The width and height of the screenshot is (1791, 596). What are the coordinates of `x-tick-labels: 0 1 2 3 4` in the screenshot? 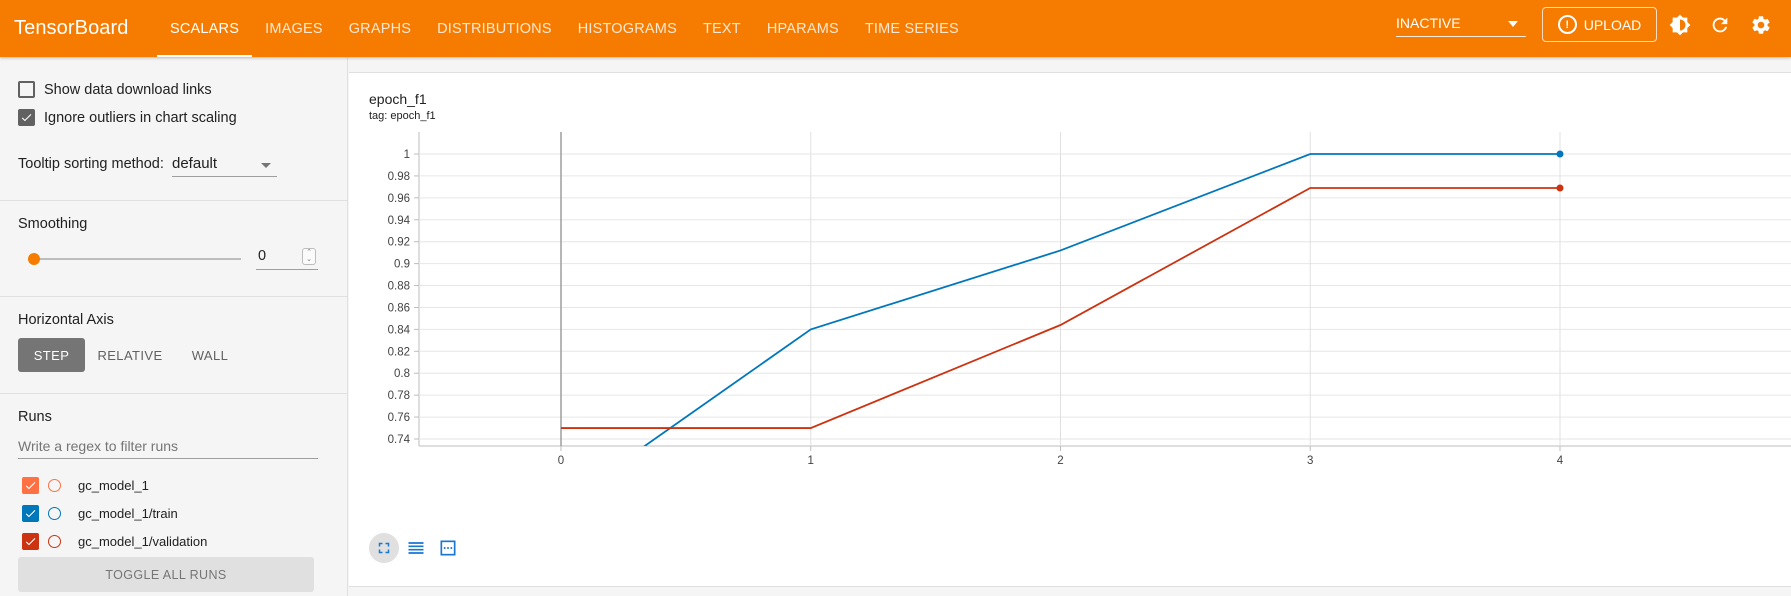 It's located at (1061, 461).